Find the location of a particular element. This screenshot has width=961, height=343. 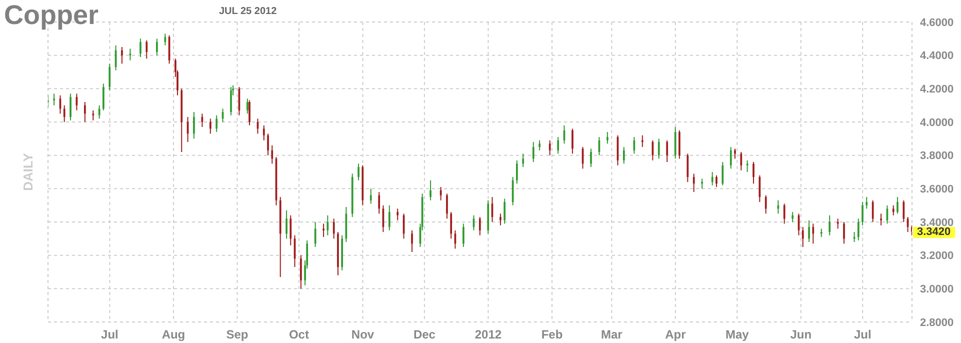

y-tick-label: 4.2000 is located at coordinates (937, 90).